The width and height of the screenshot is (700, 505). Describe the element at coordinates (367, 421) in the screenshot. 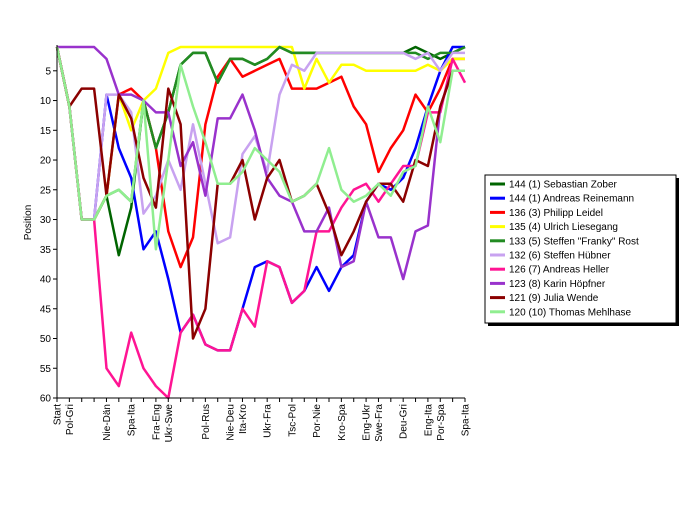

I see `x-tick-label: Eng-Ukr` at that location.